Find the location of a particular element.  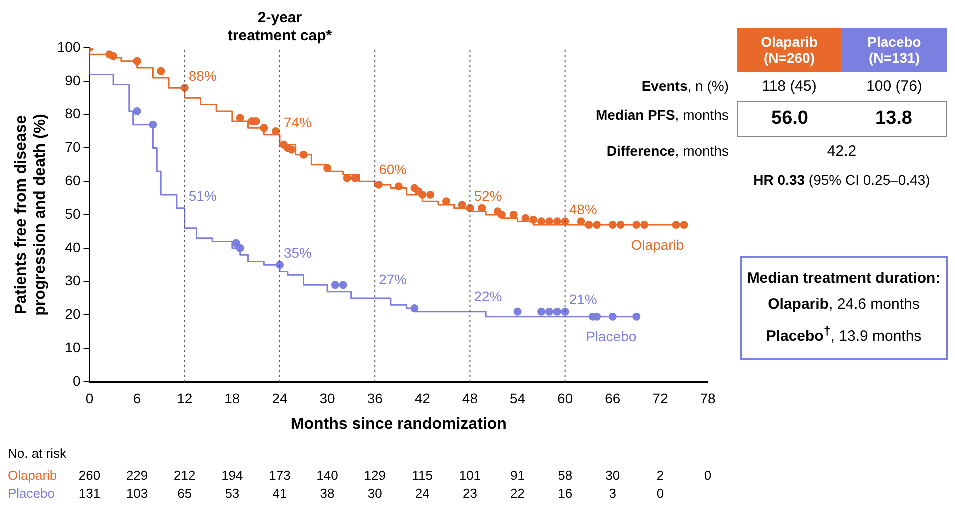

annotation: 60% is located at coordinates (393, 169).